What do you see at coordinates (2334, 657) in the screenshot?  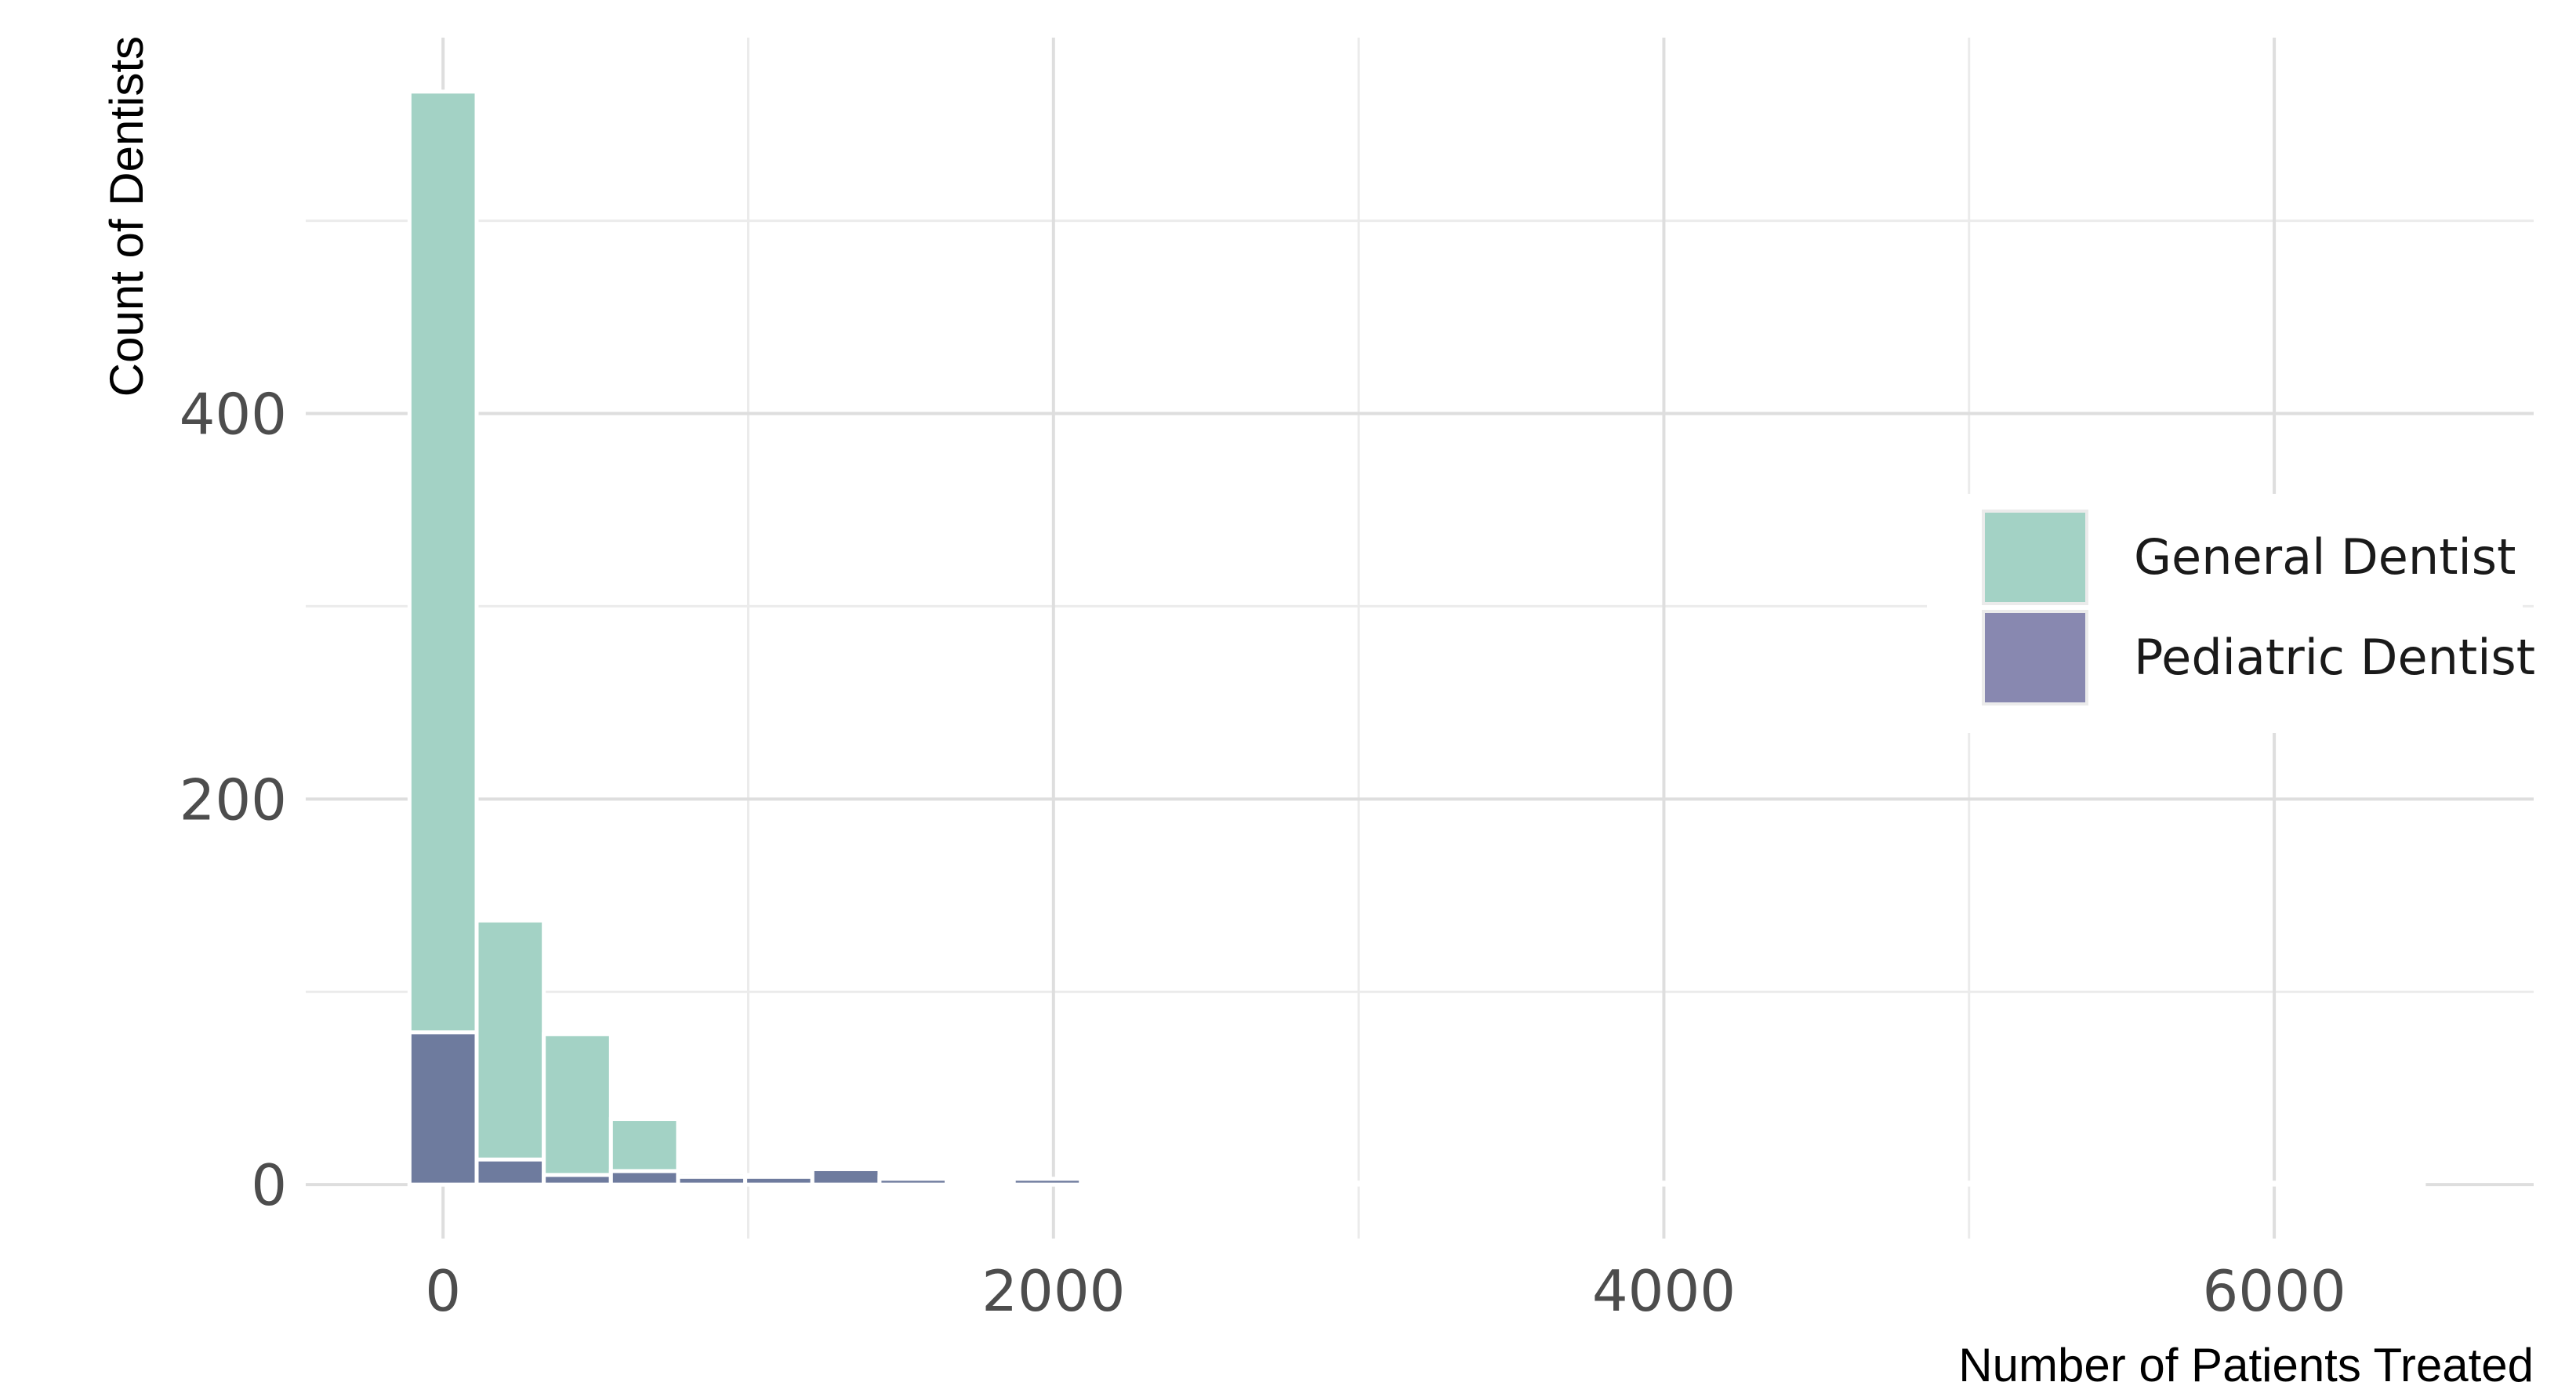 I see `legend-label: Pediatric Dentist` at bounding box center [2334, 657].